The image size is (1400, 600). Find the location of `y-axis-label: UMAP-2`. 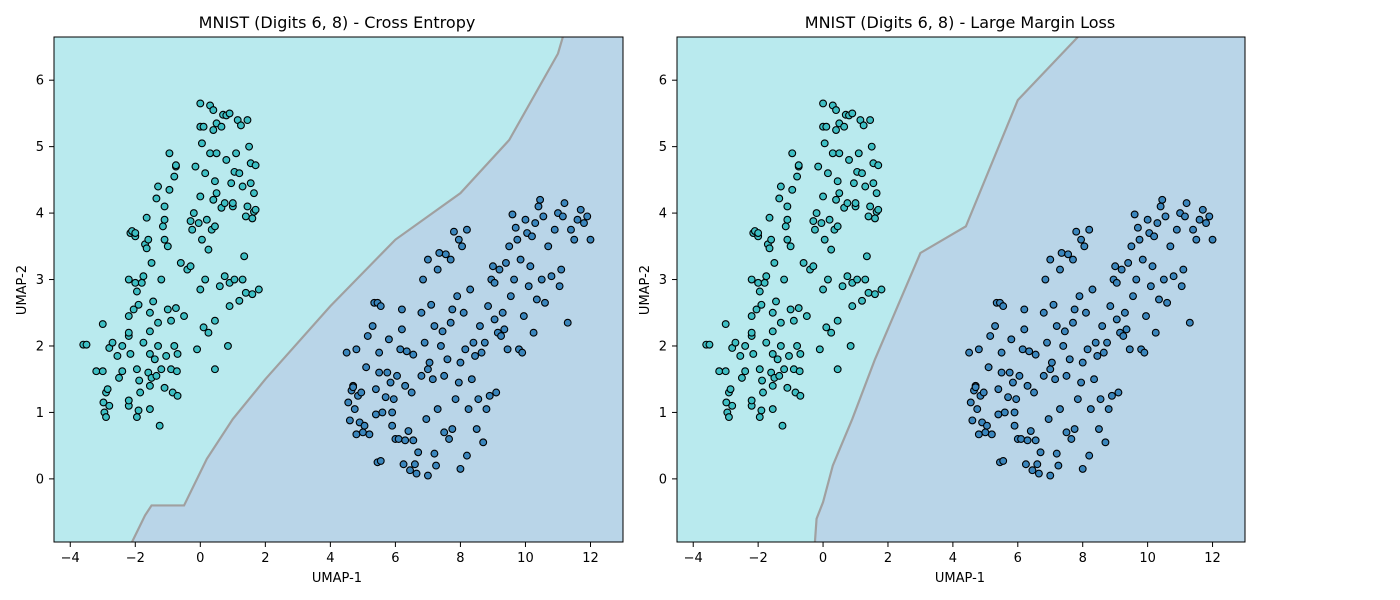

y-axis-label: UMAP-2 is located at coordinates (645, 290).